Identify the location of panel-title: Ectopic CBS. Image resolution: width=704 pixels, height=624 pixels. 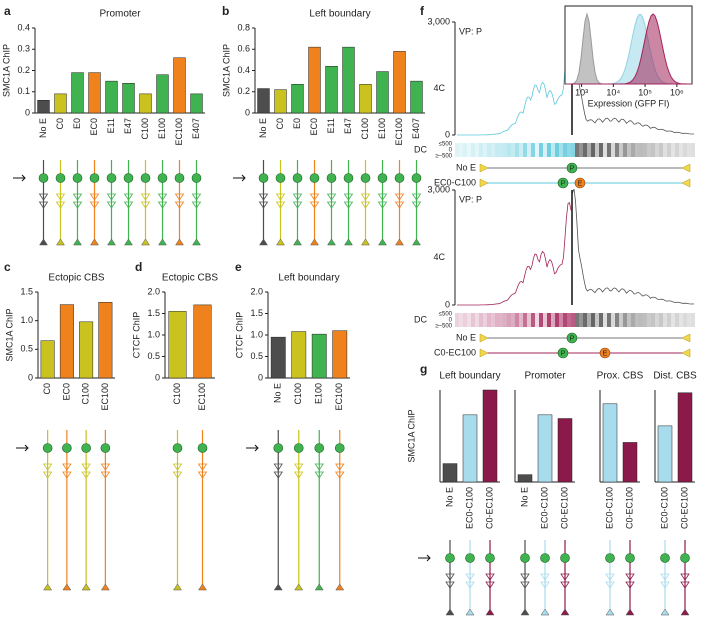
(76, 278).